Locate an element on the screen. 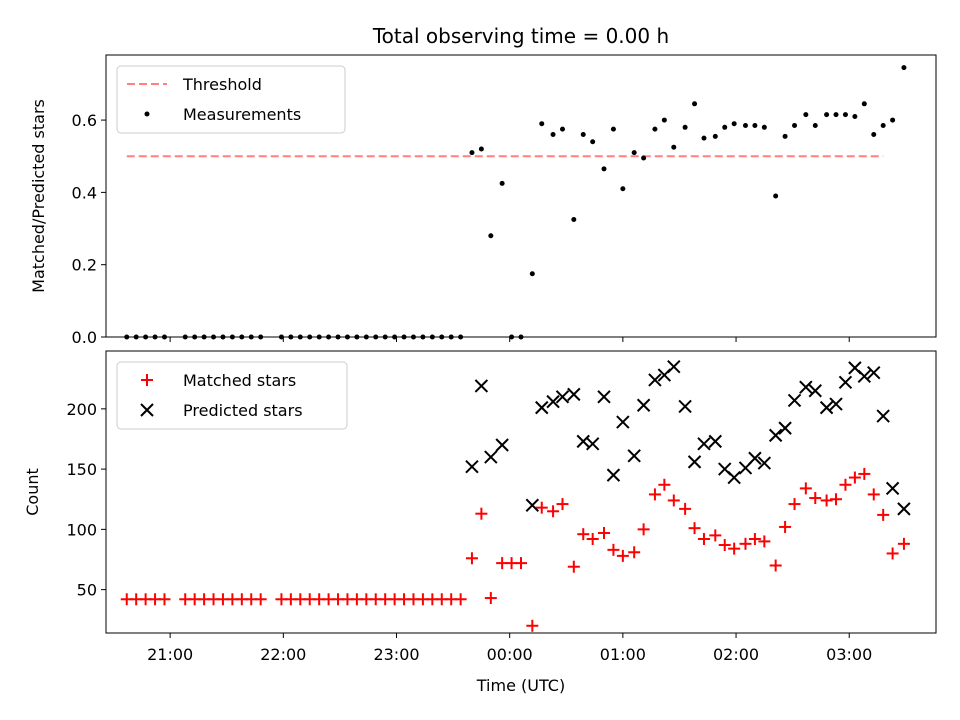  ratio-y-tick-label: 0.6 is located at coordinates (84, 120).